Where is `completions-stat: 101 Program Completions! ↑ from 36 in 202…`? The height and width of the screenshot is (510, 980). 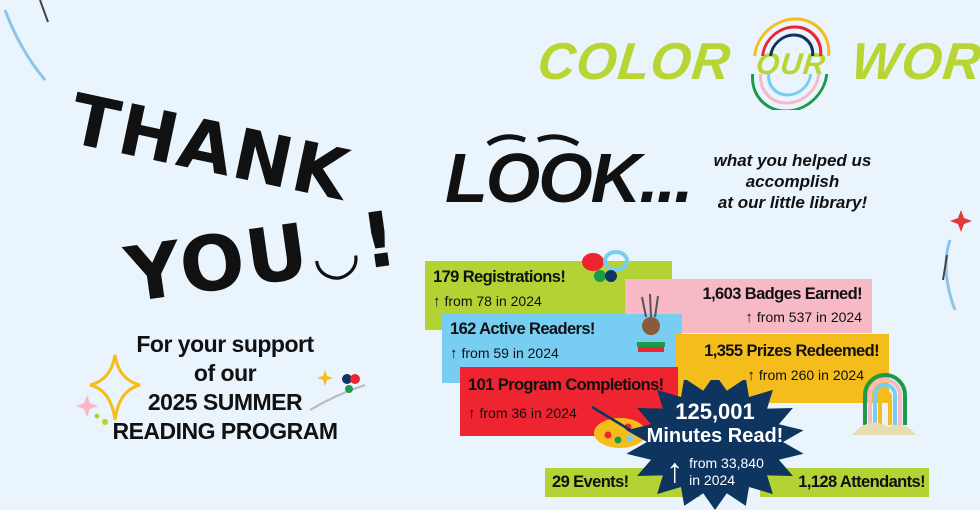
completions-stat: 101 Program Completions! ↑ from 36 in 202… is located at coordinates (569, 401).